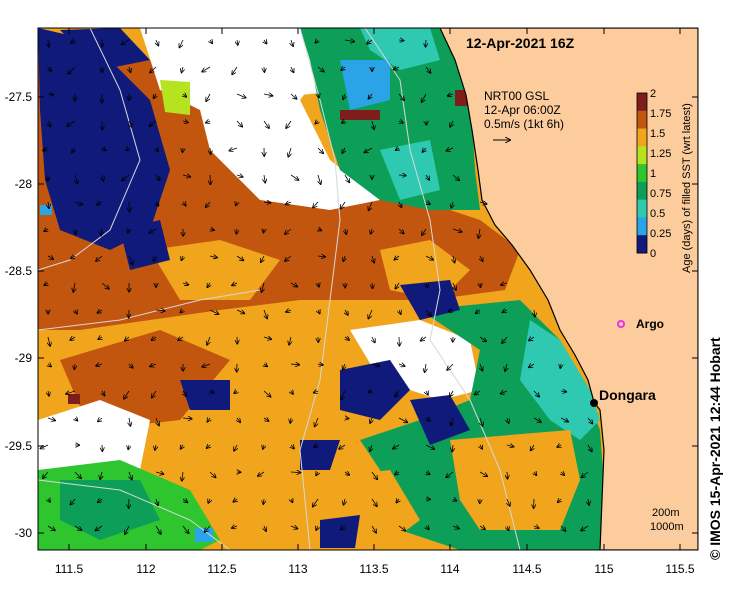 This screenshot has height=592, width=739. What do you see at coordinates (524, 114) in the screenshot?
I see `current-info: NRT00 GSL 12-Apr 06:00Z 0.5m/s (1kt 6h)` at bounding box center [524, 114].